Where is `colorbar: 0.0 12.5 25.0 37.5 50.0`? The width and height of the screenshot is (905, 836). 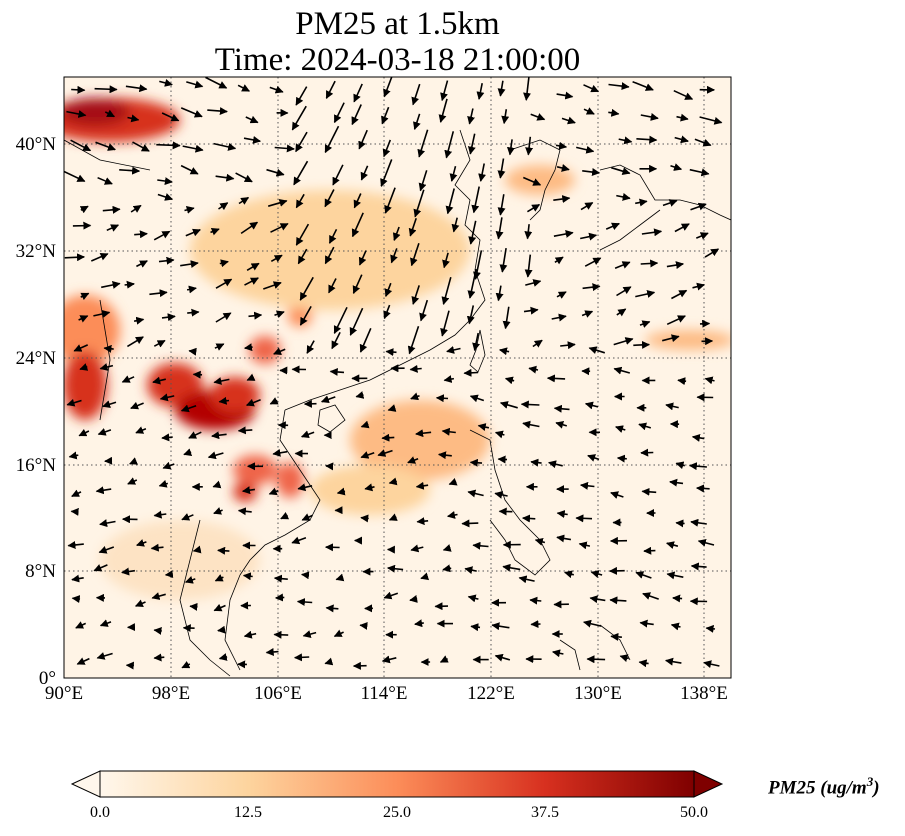
colorbar: 0.0 12.5 25.0 37.5 50.0 is located at coordinates (397, 795).